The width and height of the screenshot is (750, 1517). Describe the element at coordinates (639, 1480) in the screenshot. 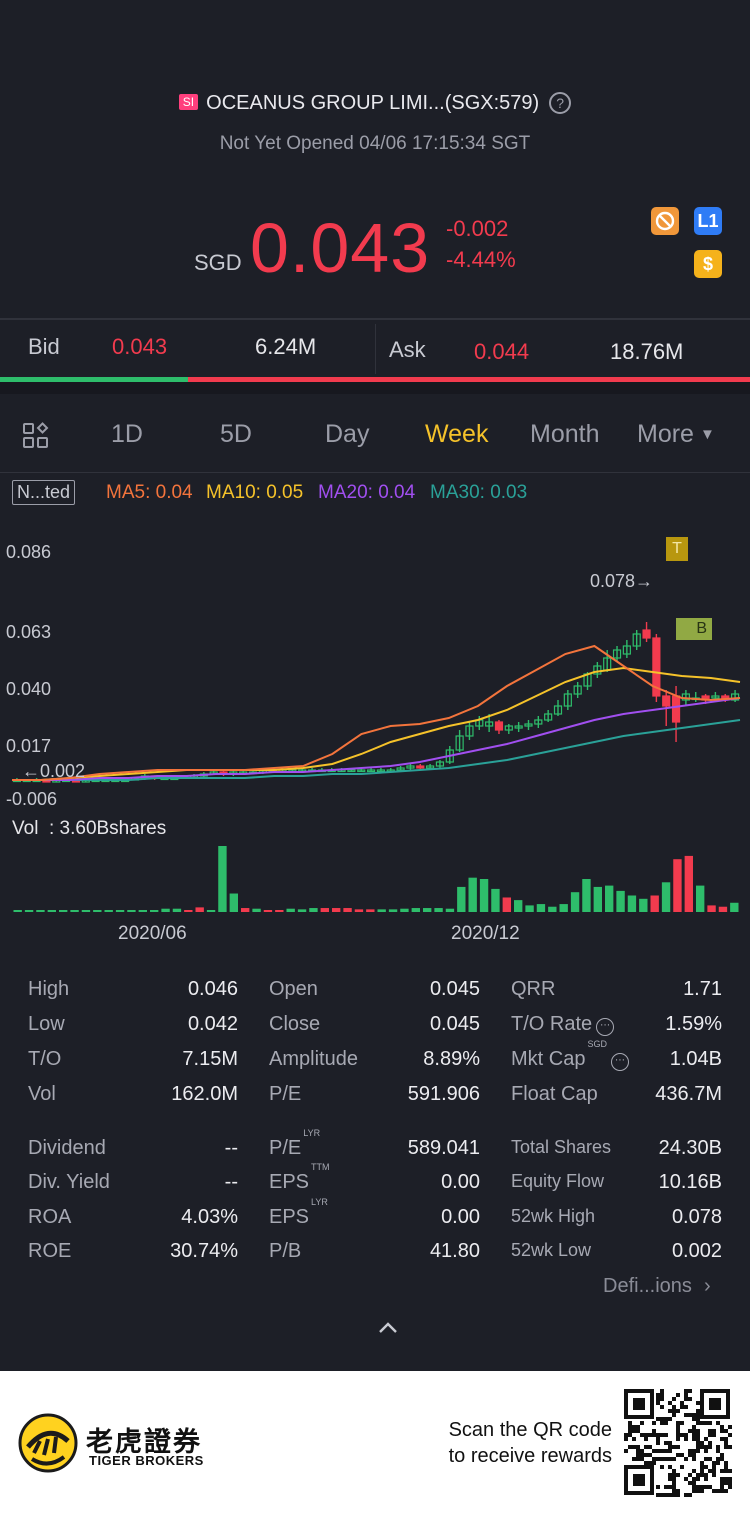

I see `qr-finder` at that location.